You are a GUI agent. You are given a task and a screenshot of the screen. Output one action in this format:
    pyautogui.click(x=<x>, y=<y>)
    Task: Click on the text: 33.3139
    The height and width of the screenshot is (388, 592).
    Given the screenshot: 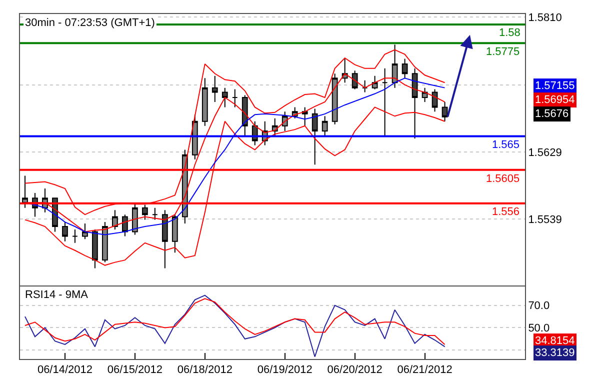 What is the action you would take?
    pyautogui.click(x=555, y=353)
    